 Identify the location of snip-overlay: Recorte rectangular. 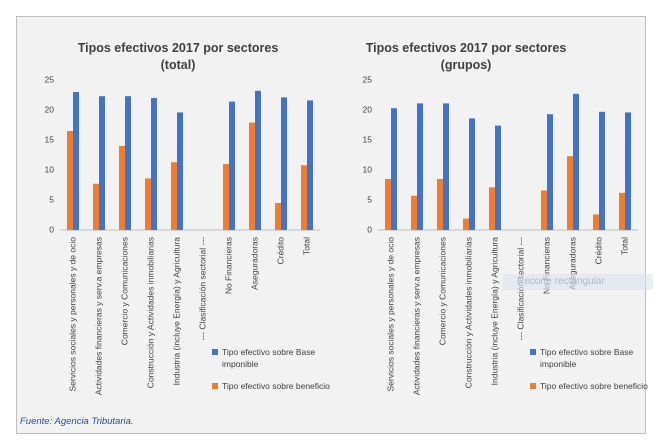
(578, 282).